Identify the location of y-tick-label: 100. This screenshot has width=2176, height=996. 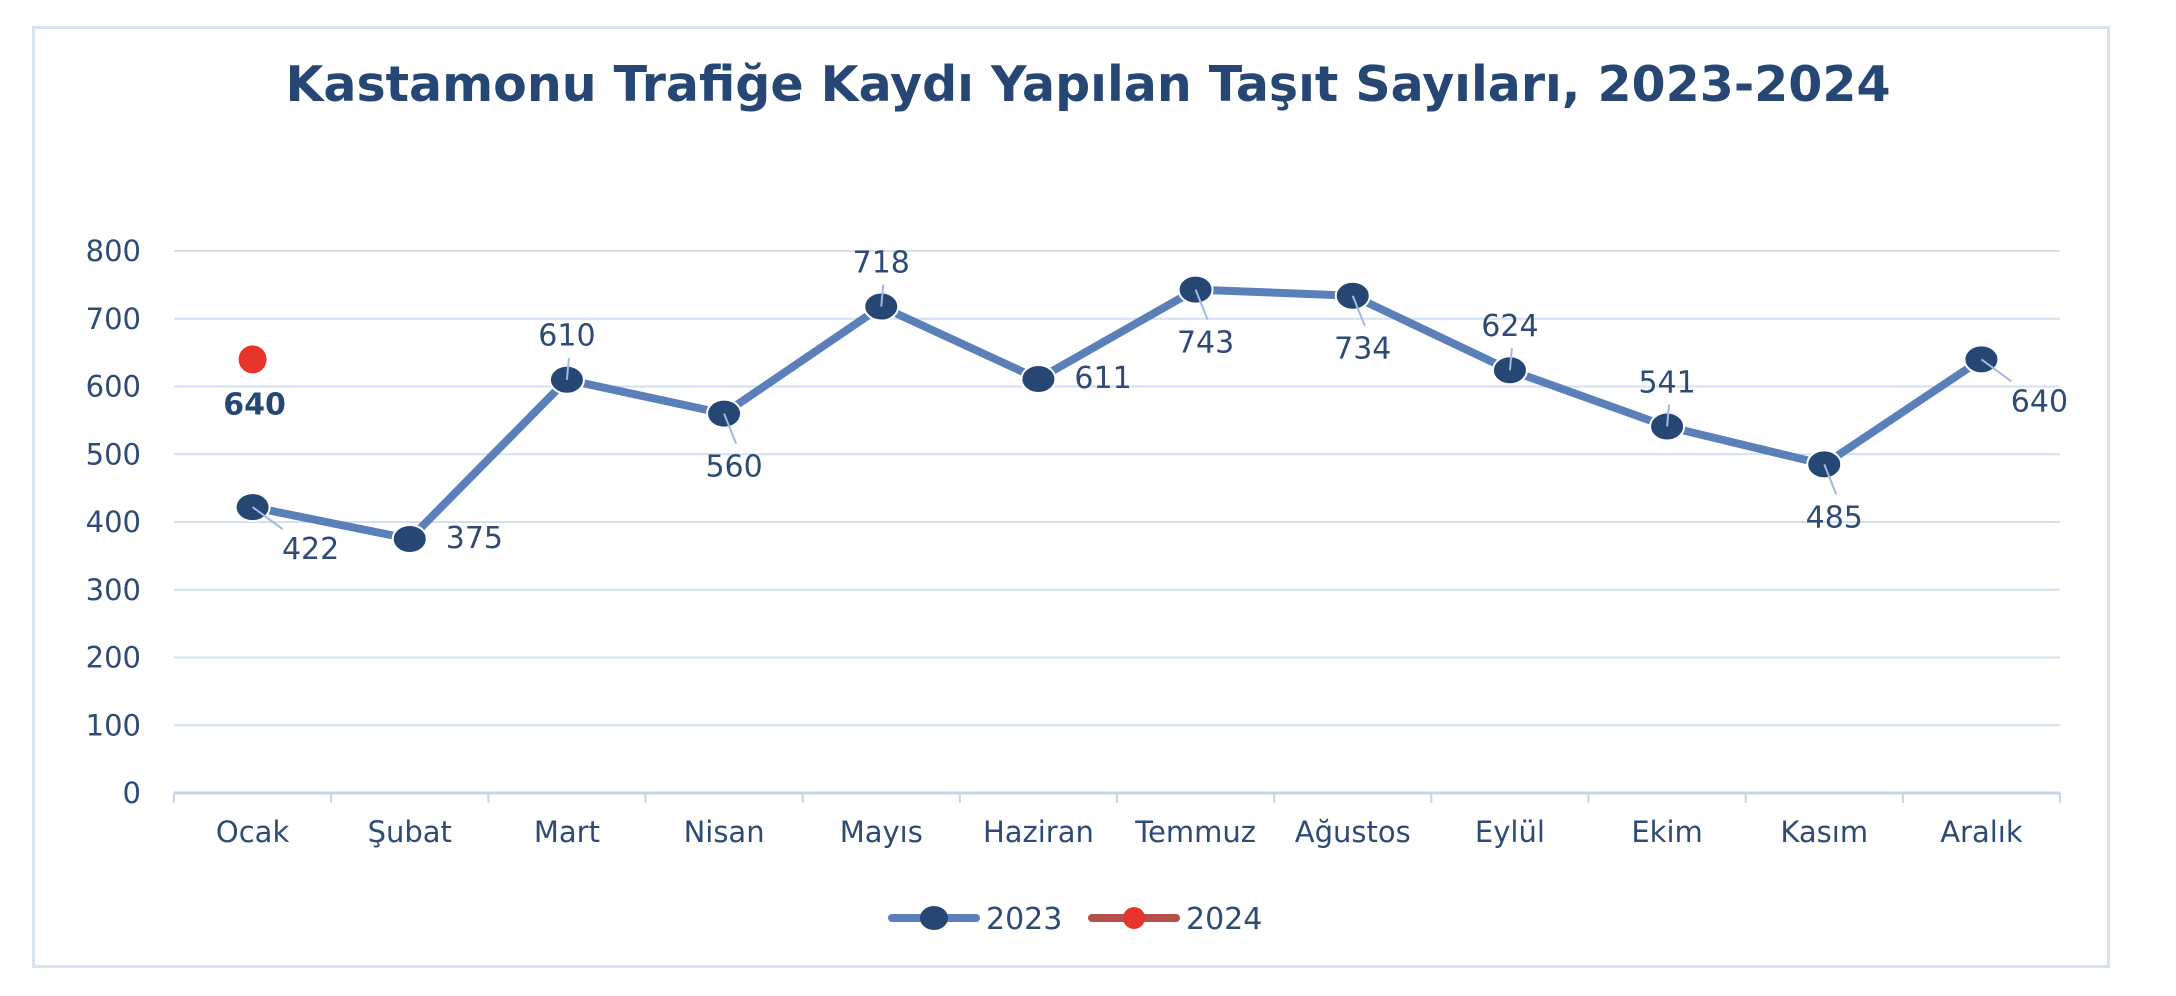
(113, 725).